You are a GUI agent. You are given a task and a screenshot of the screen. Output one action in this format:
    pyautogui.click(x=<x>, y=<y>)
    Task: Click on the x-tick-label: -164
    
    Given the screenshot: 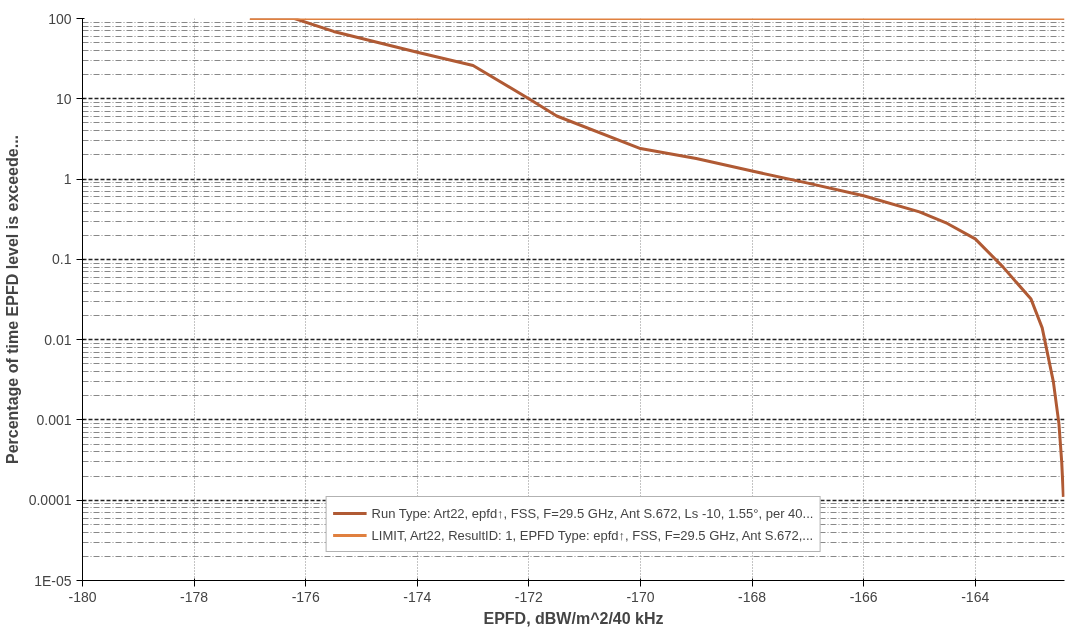 What is the action you would take?
    pyautogui.click(x=975, y=596)
    